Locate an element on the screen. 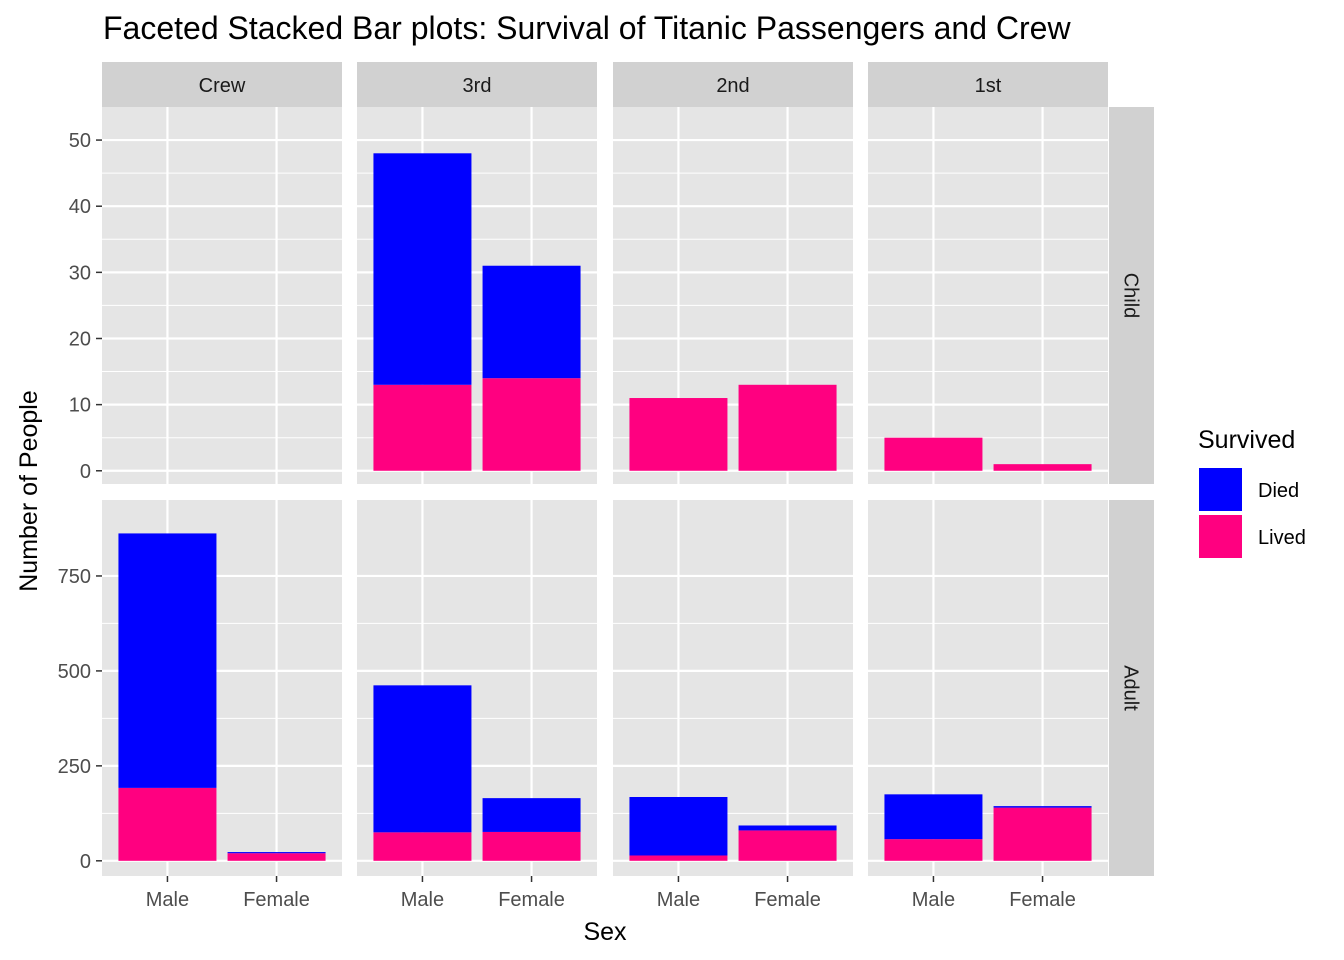 The image size is (1344, 960). facet-label-crew: Crew is located at coordinates (222, 86).